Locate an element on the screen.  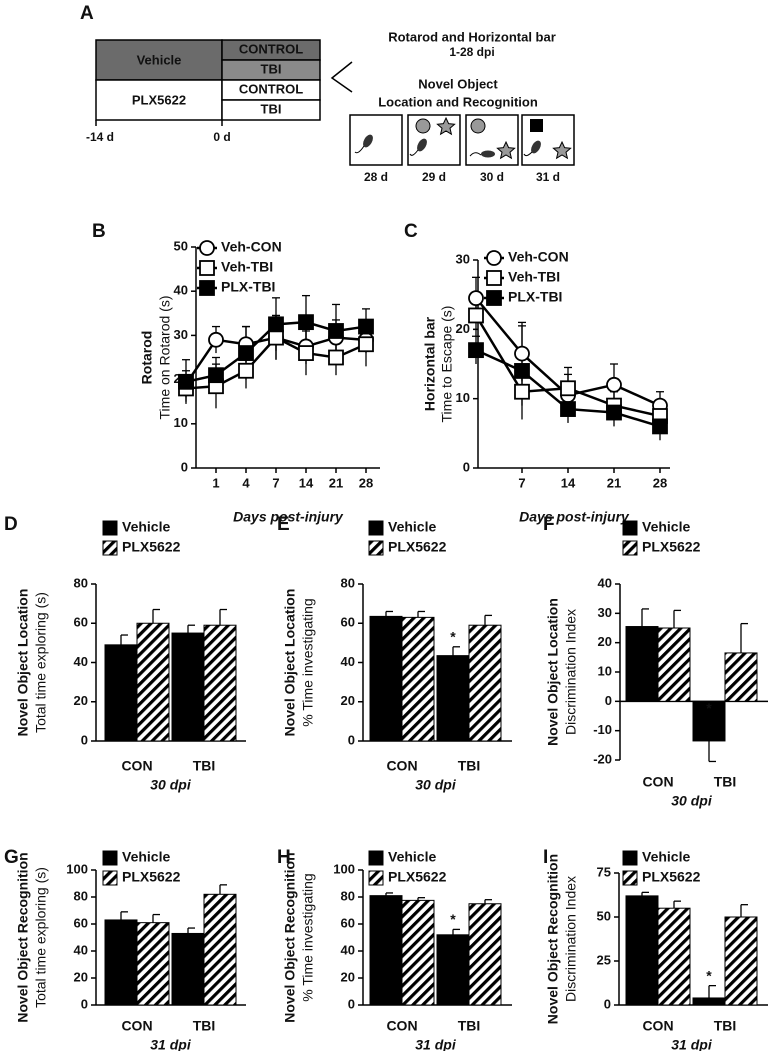
day-label: 30 d is located at coordinates (492, 177).